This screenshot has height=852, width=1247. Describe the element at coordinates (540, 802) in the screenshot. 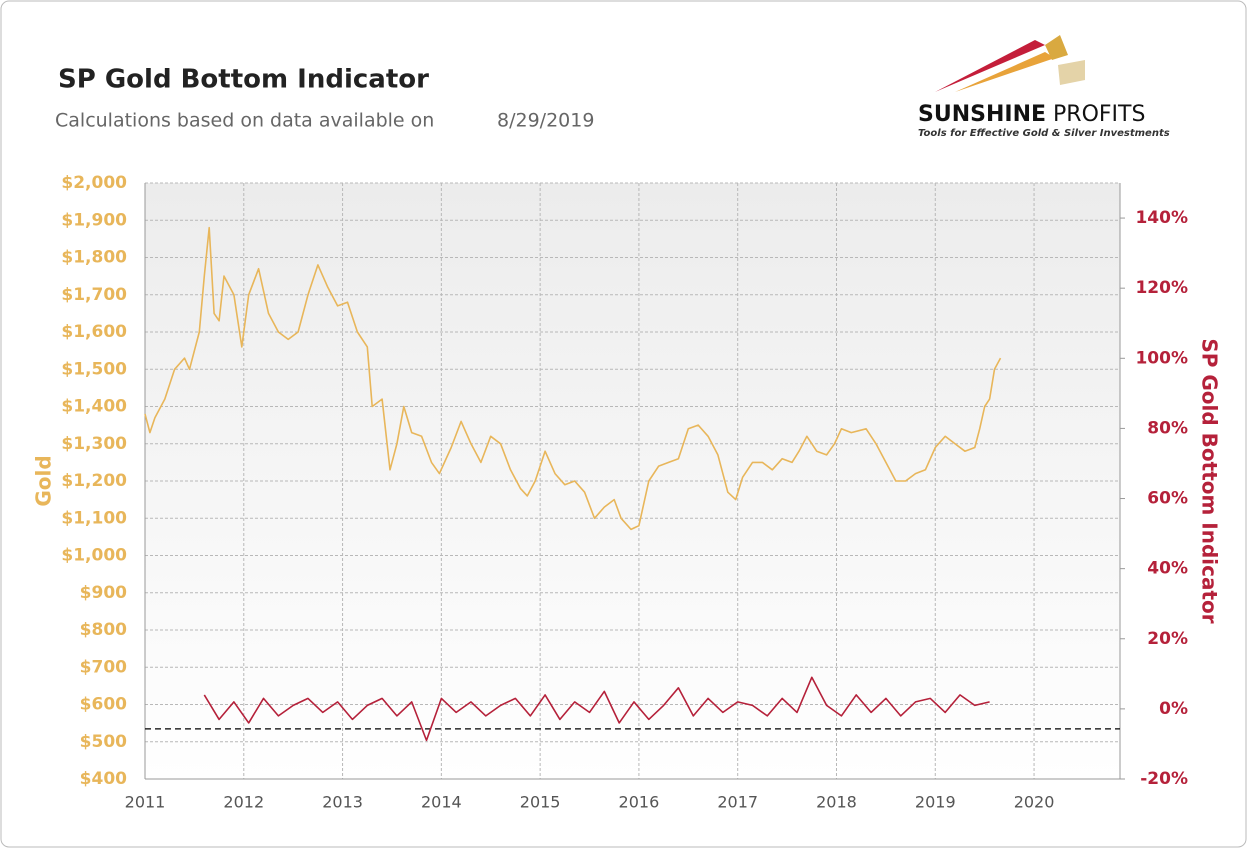

I see `x-tick-label: 2015` at that location.